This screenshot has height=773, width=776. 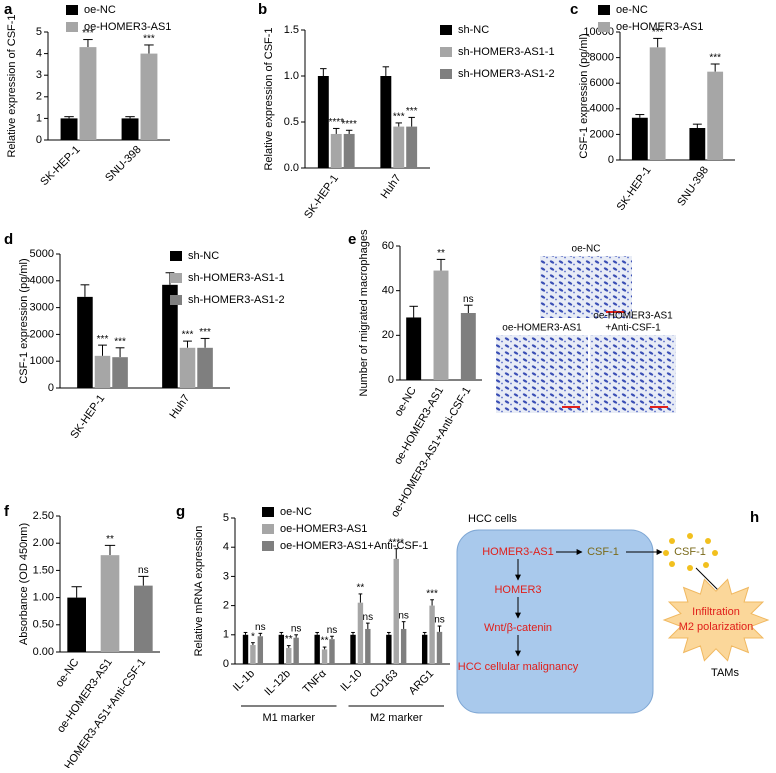 What do you see at coordinates (199, 591) in the screenshot?
I see `y-axis-label: Relative mRNA expression` at bounding box center [199, 591].